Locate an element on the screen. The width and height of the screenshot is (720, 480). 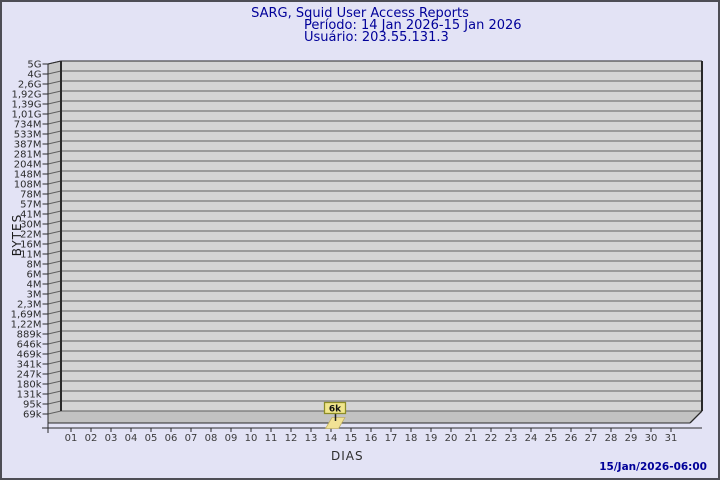
x-tick-label: 09 is located at coordinates (231, 438).